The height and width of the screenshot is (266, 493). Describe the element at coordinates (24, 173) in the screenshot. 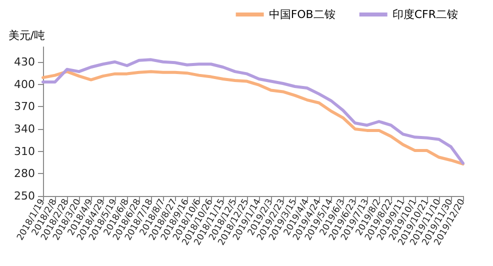

I see `y-tick-label: 280` at that location.